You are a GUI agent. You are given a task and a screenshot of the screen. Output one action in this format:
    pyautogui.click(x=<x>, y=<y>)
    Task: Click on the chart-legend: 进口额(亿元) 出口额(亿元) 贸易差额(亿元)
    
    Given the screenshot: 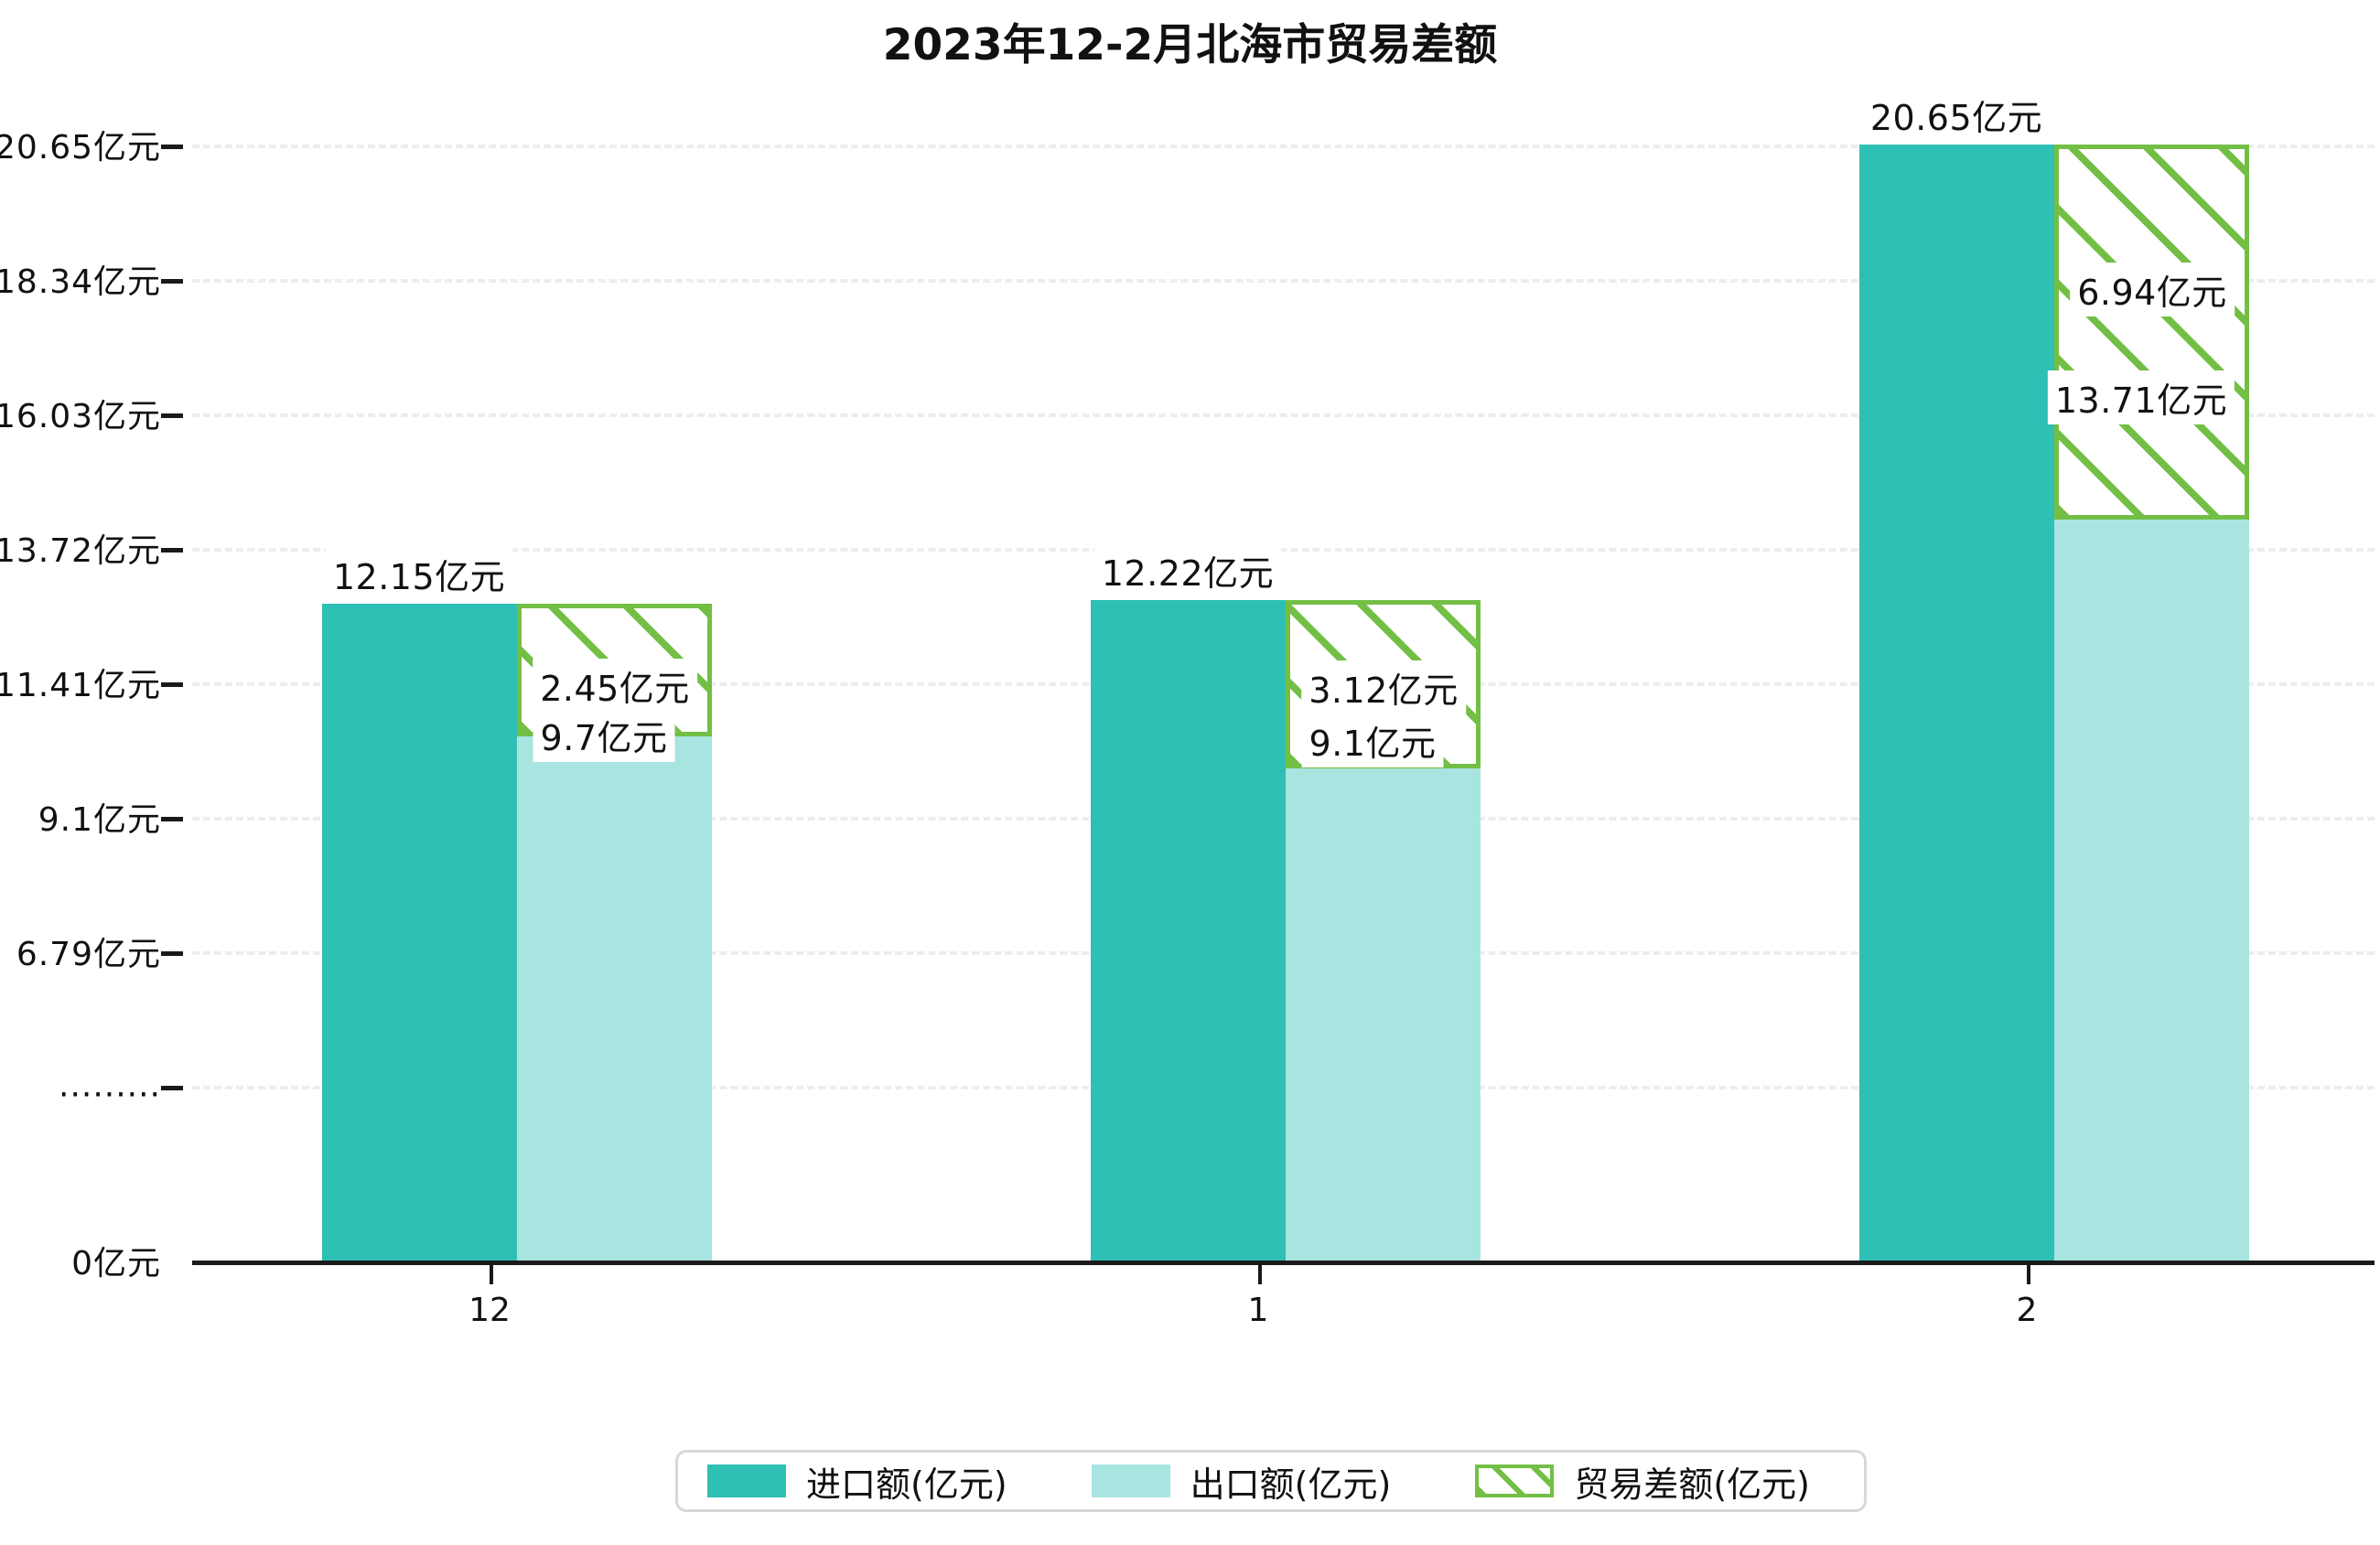 What is the action you would take?
    pyautogui.click(x=1271, y=1481)
    